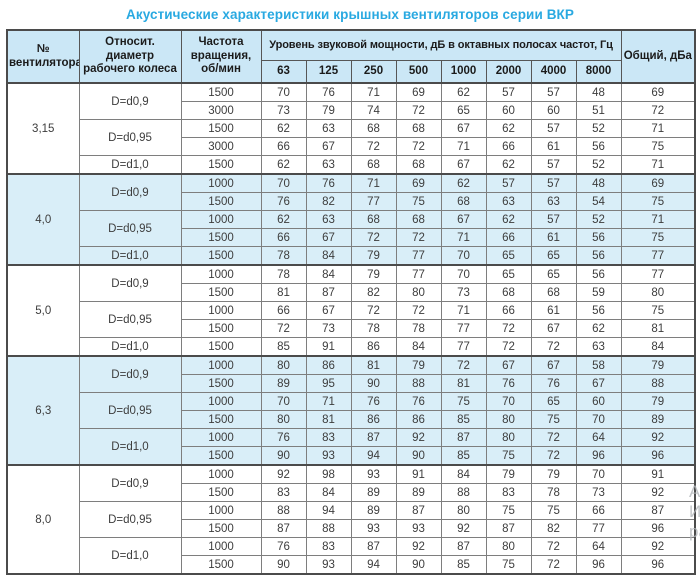 This screenshot has width=700, height=580. What do you see at coordinates (130, 319) in the screenshot?
I see `diameter-cell: D=d0,95` at bounding box center [130, 319].